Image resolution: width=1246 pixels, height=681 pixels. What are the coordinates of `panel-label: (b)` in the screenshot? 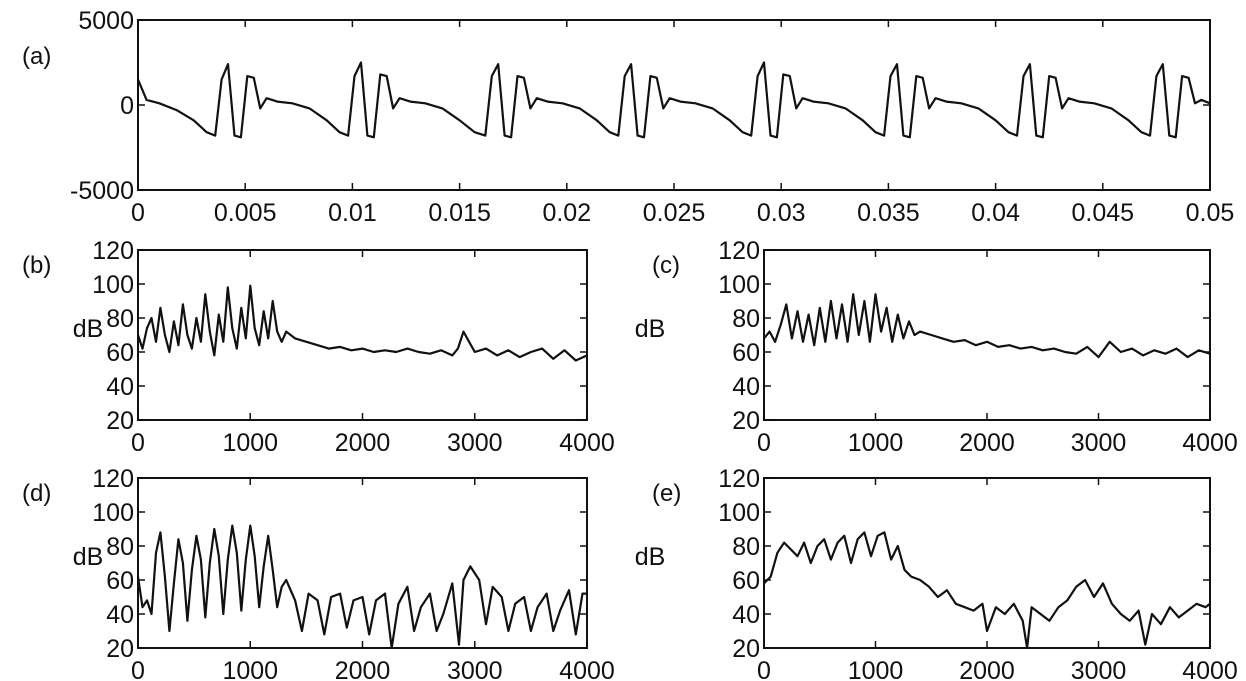 It's located at (36, 265).